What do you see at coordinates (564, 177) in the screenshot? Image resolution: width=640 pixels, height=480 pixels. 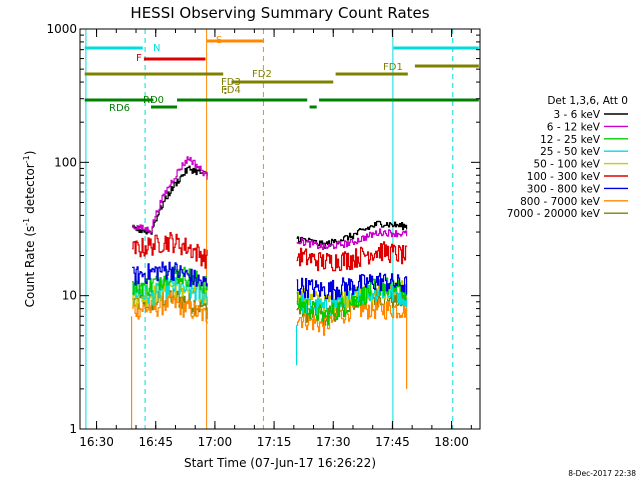 I see `legend-entry-label: 100 - 300 keV` at bounding box center [564, 177].